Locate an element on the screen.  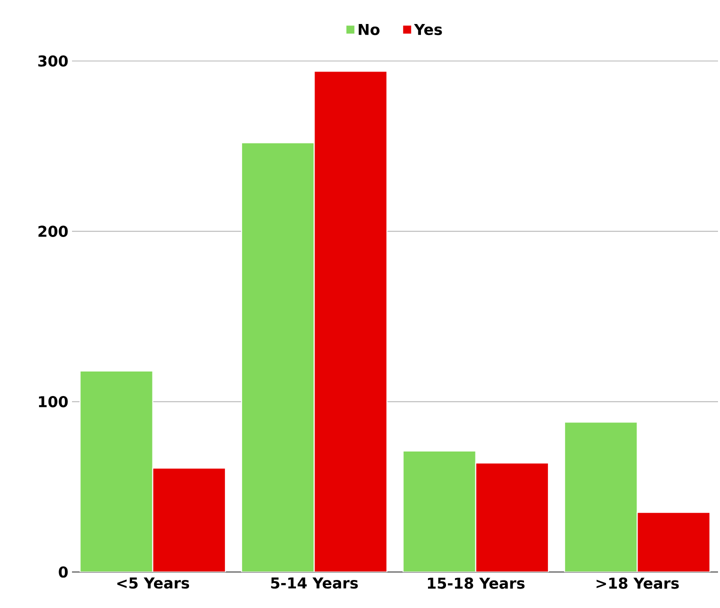
y-tick-label: 200 is located at coordinates (53, 231).